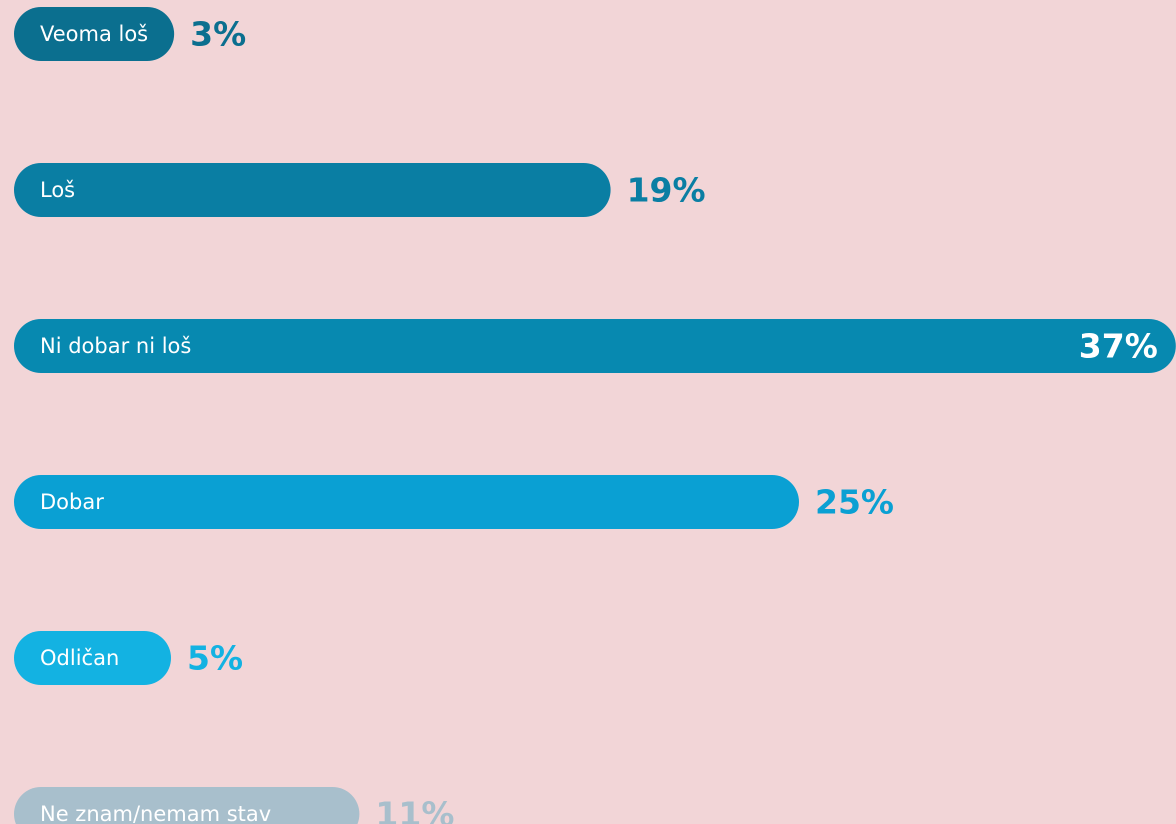  Describe the element at coordinates (72, 502) in the screenshot. I see `bar-label: Dobar` at that location.